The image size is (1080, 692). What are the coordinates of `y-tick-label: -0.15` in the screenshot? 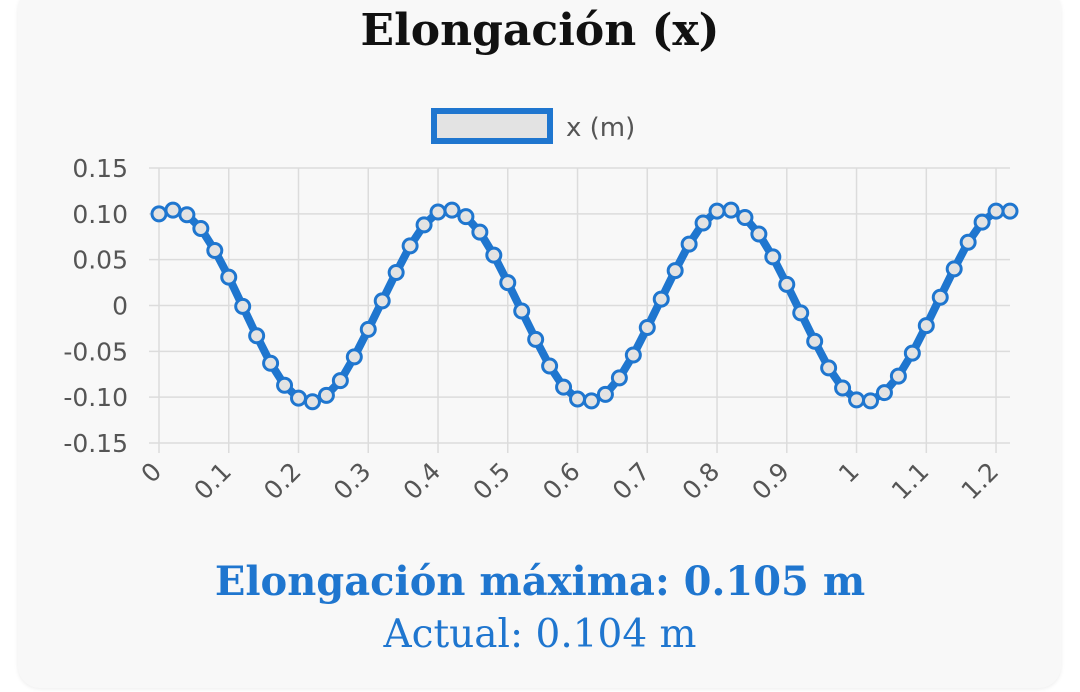 It's located at (95, 443).